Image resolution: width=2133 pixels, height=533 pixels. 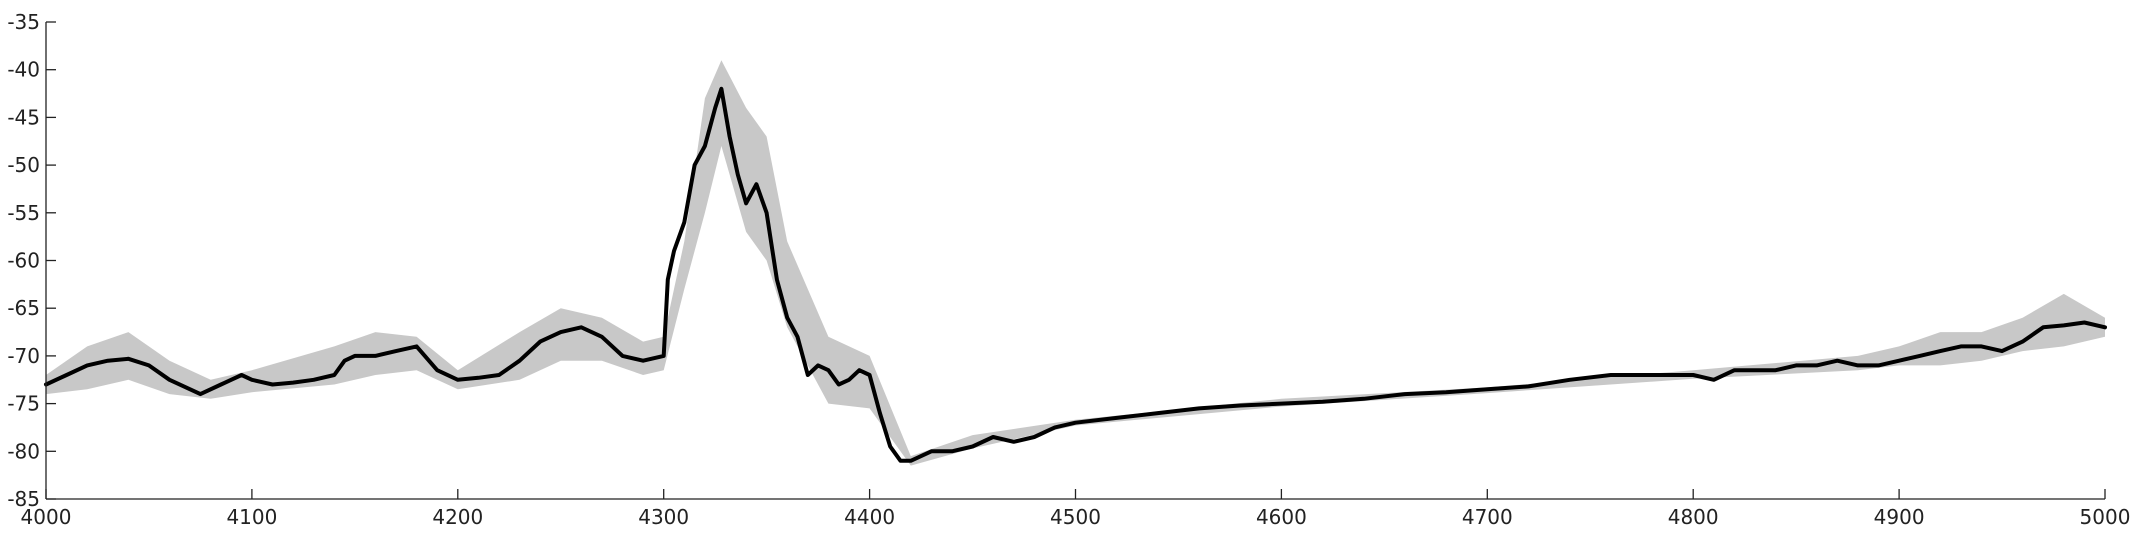 I want to click on x-tick-label: 4800, so click(x=1693, y=517).